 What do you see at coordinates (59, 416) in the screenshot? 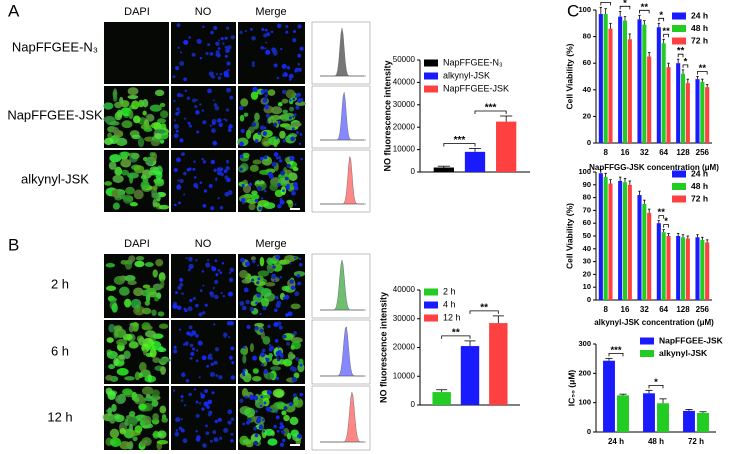
I see `row-label: 12 h` at bounding box center [59, 416].